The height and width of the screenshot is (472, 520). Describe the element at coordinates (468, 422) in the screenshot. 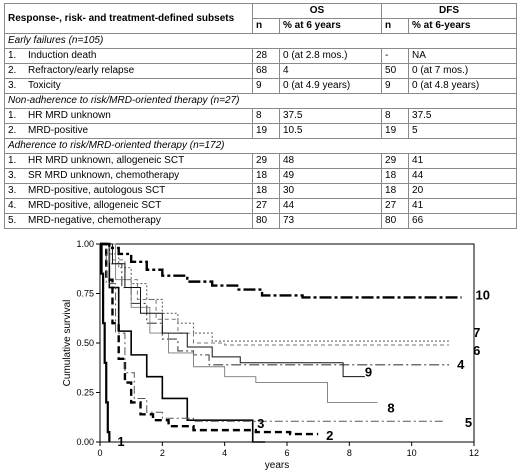

I see `series-end-label-5: 5` at that location.